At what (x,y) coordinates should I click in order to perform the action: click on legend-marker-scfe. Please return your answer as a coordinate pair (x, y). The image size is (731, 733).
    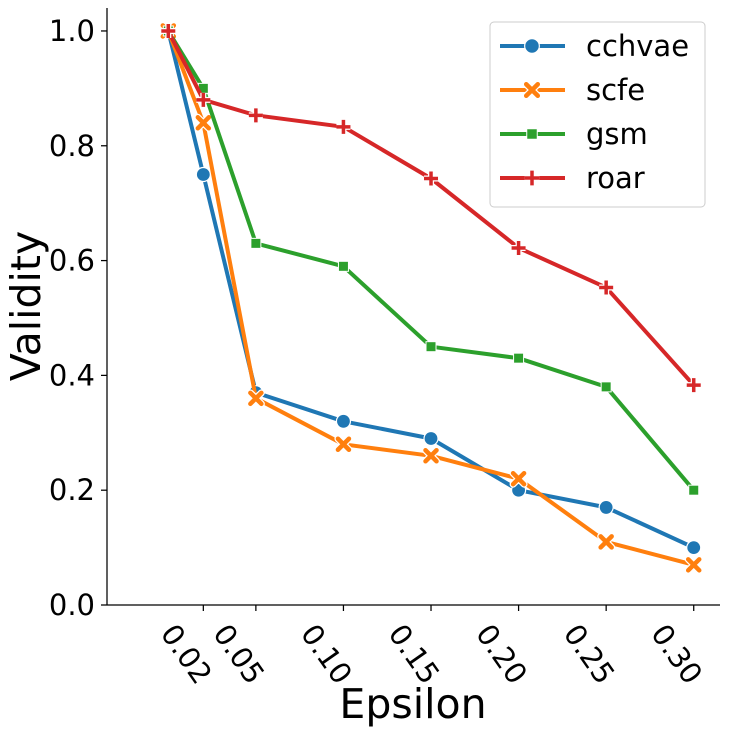
    Looking at the image, I should click on (532, 90).